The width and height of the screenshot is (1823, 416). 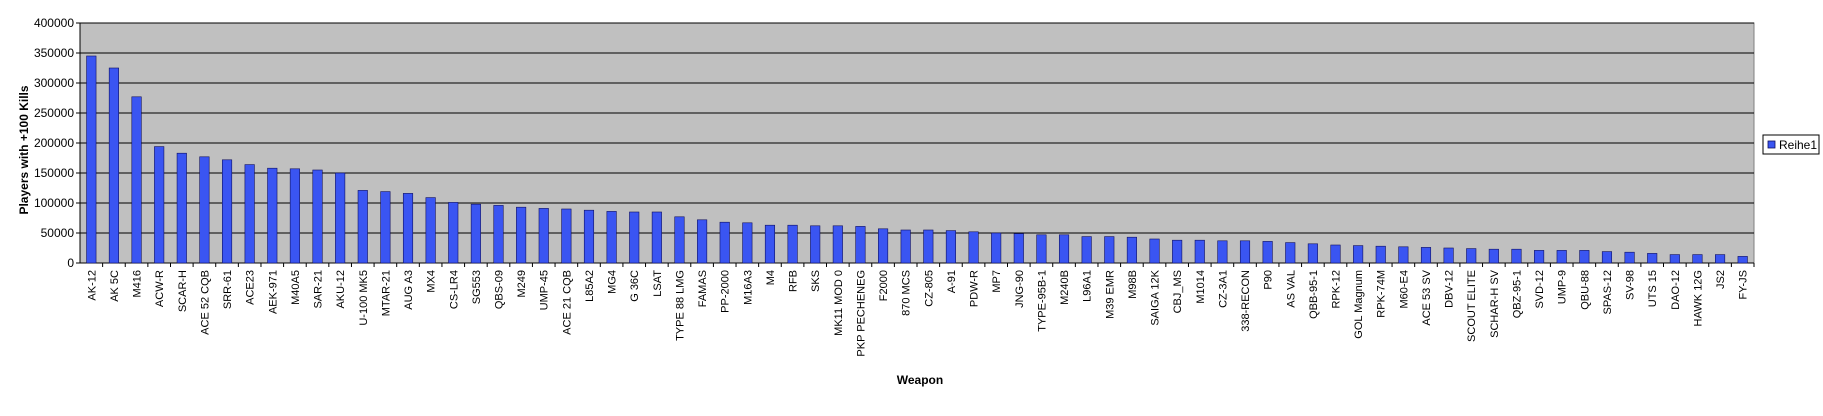 What do you see at coordinates (1201, 287) in the screenshot?
I see `x-tick-label: M1014` at bounding box center [1201, 287].